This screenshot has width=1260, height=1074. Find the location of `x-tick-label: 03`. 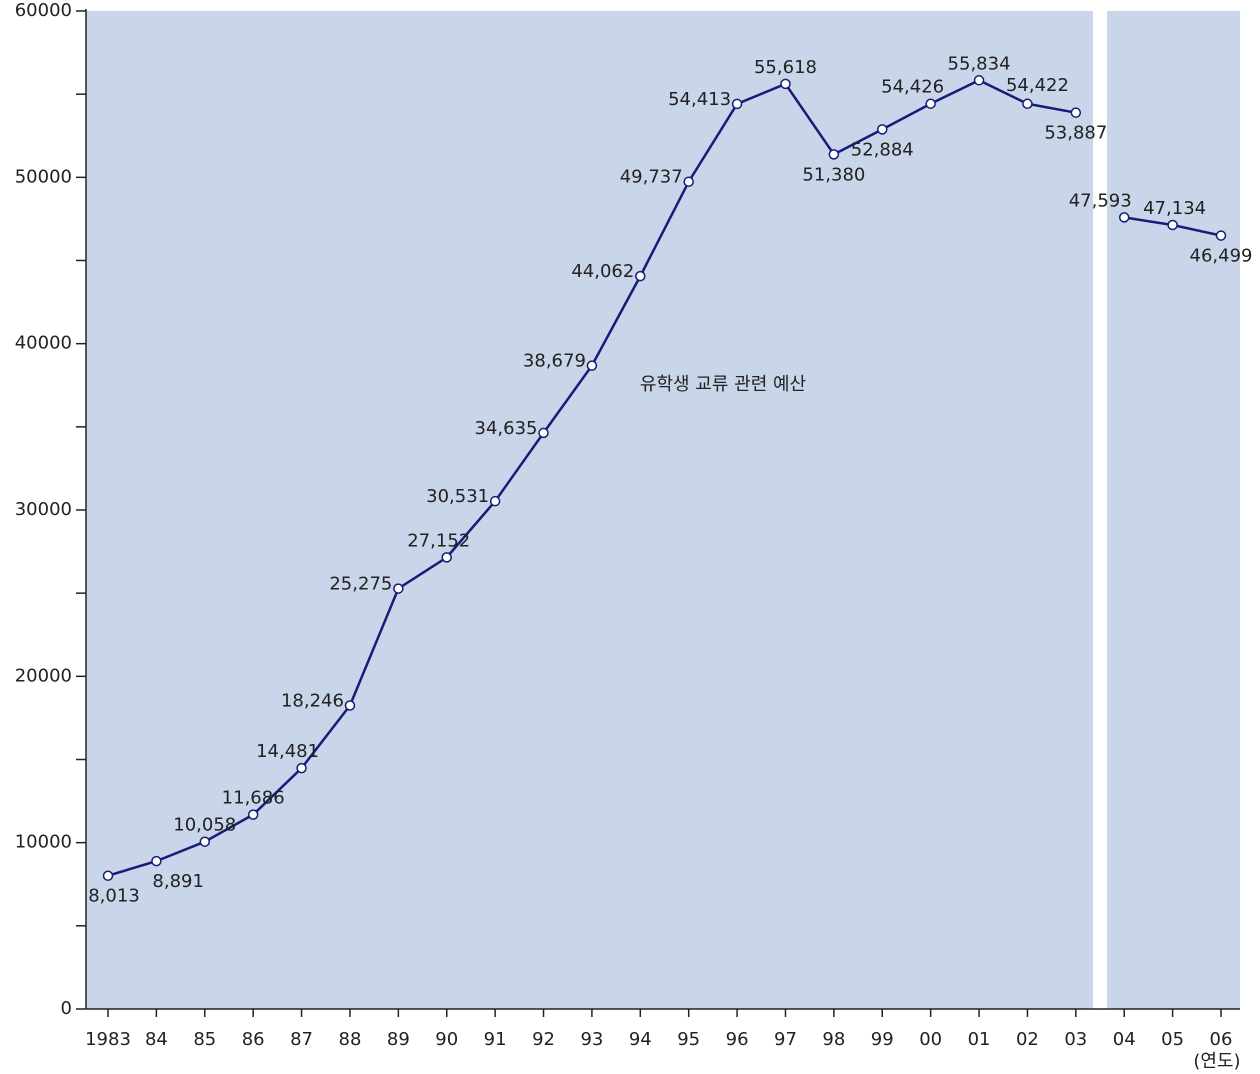

x-tick-label: 03 is located at coordinates (1075, 1039).